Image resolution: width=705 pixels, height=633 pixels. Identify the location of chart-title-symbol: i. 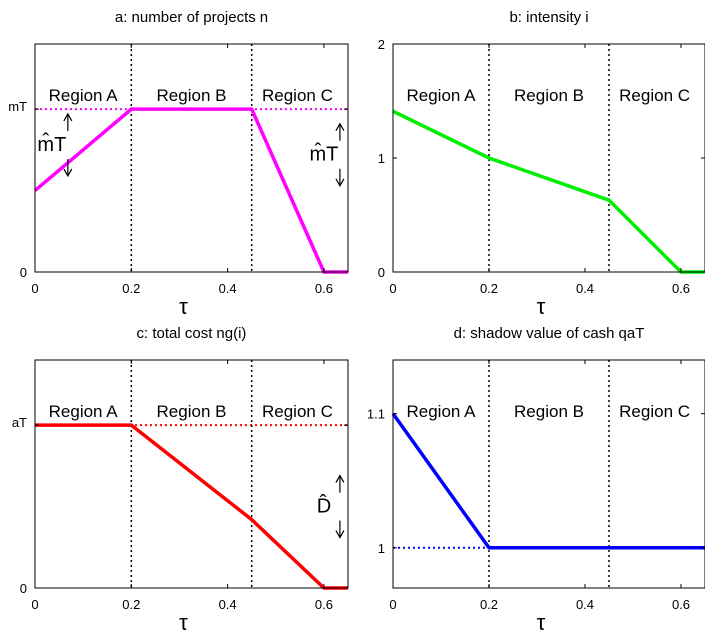
(586, 17).